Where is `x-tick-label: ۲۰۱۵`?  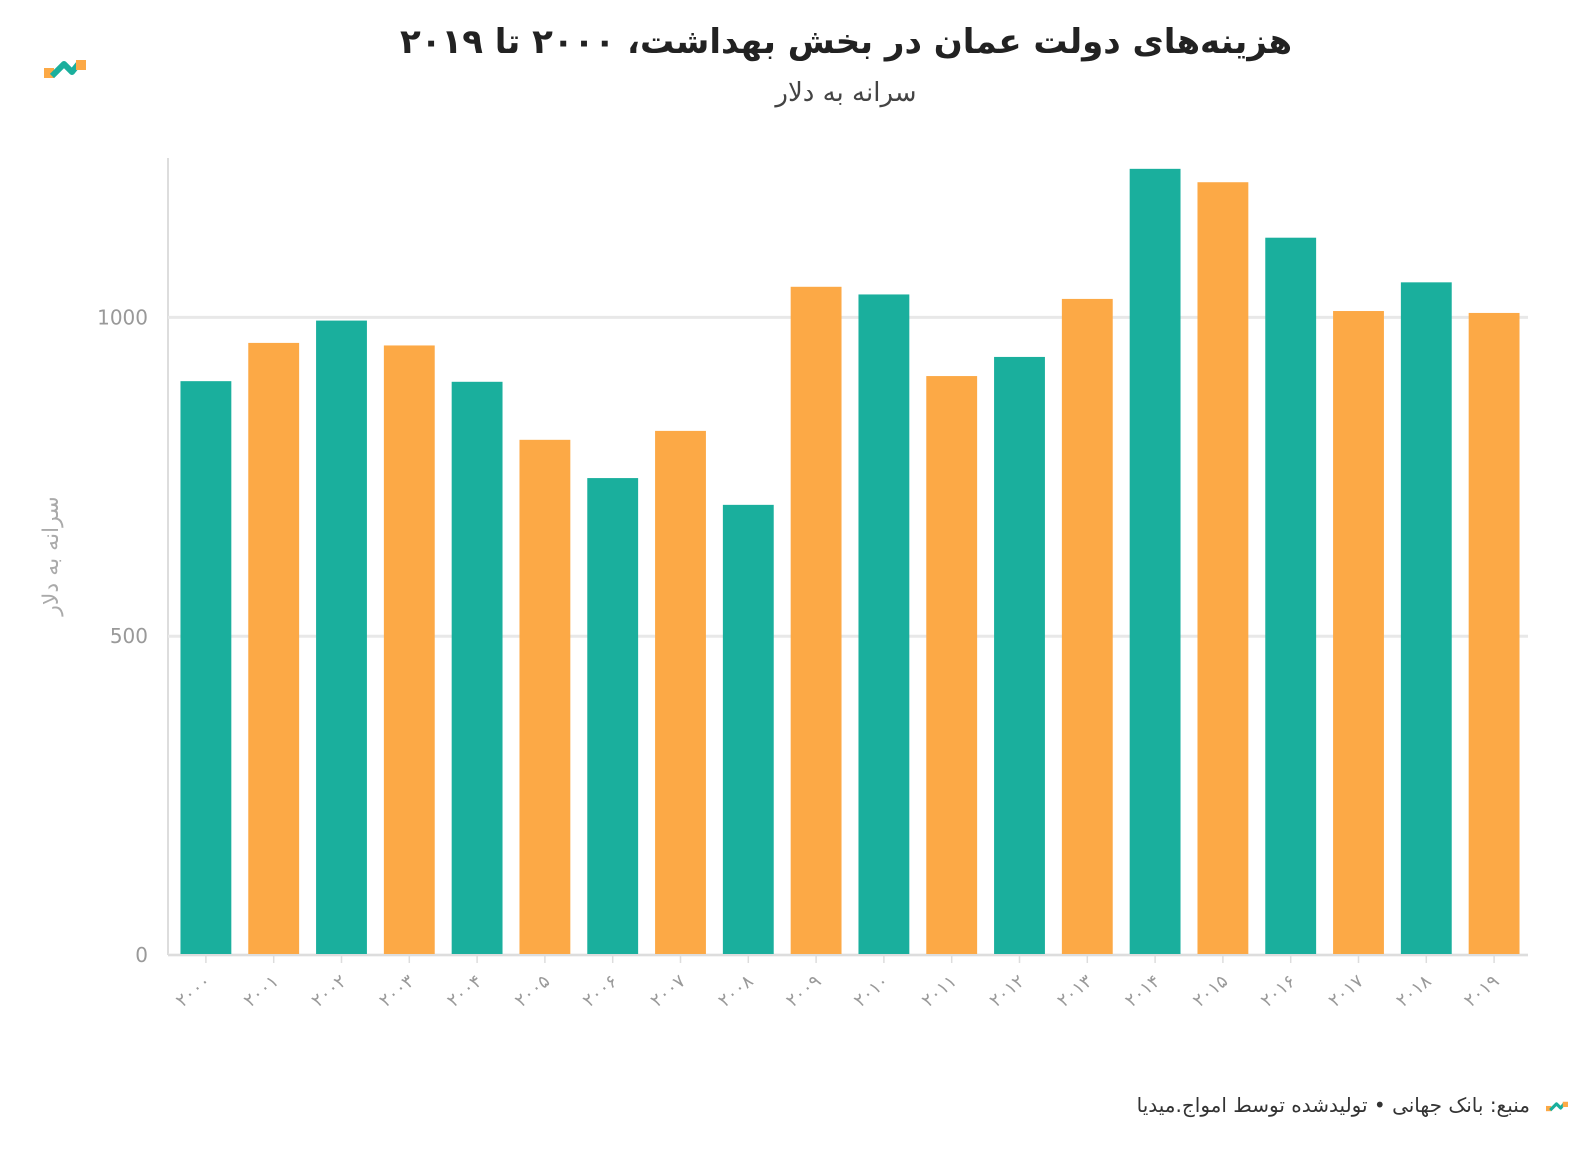 x-tick-label: ۲۰۱۵ is located at coordinates (1210, 991).